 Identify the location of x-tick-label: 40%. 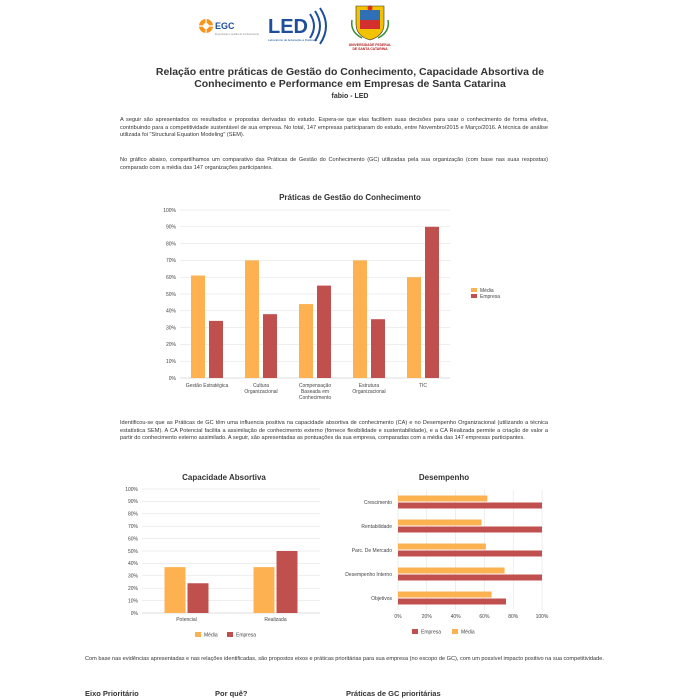
(456, 617).